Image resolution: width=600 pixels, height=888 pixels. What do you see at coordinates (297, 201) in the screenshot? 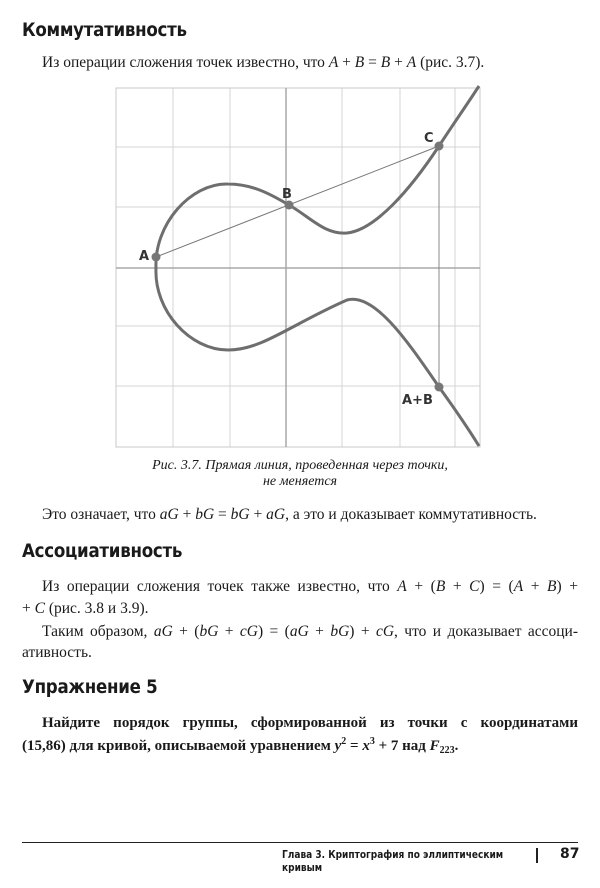
I see `secant-line` at bounding box center [297, 201].